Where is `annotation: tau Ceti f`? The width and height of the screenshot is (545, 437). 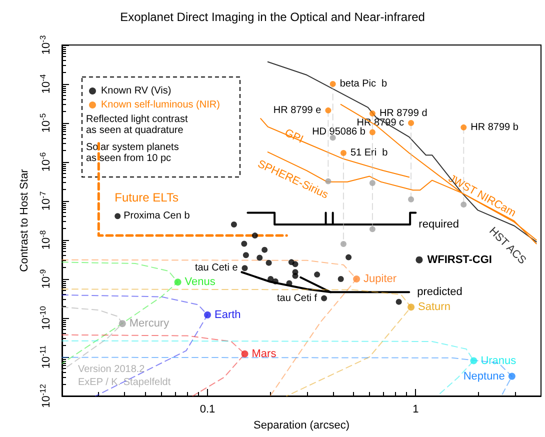
annotation: tau Ceti f is located at coordinates (297, 298).